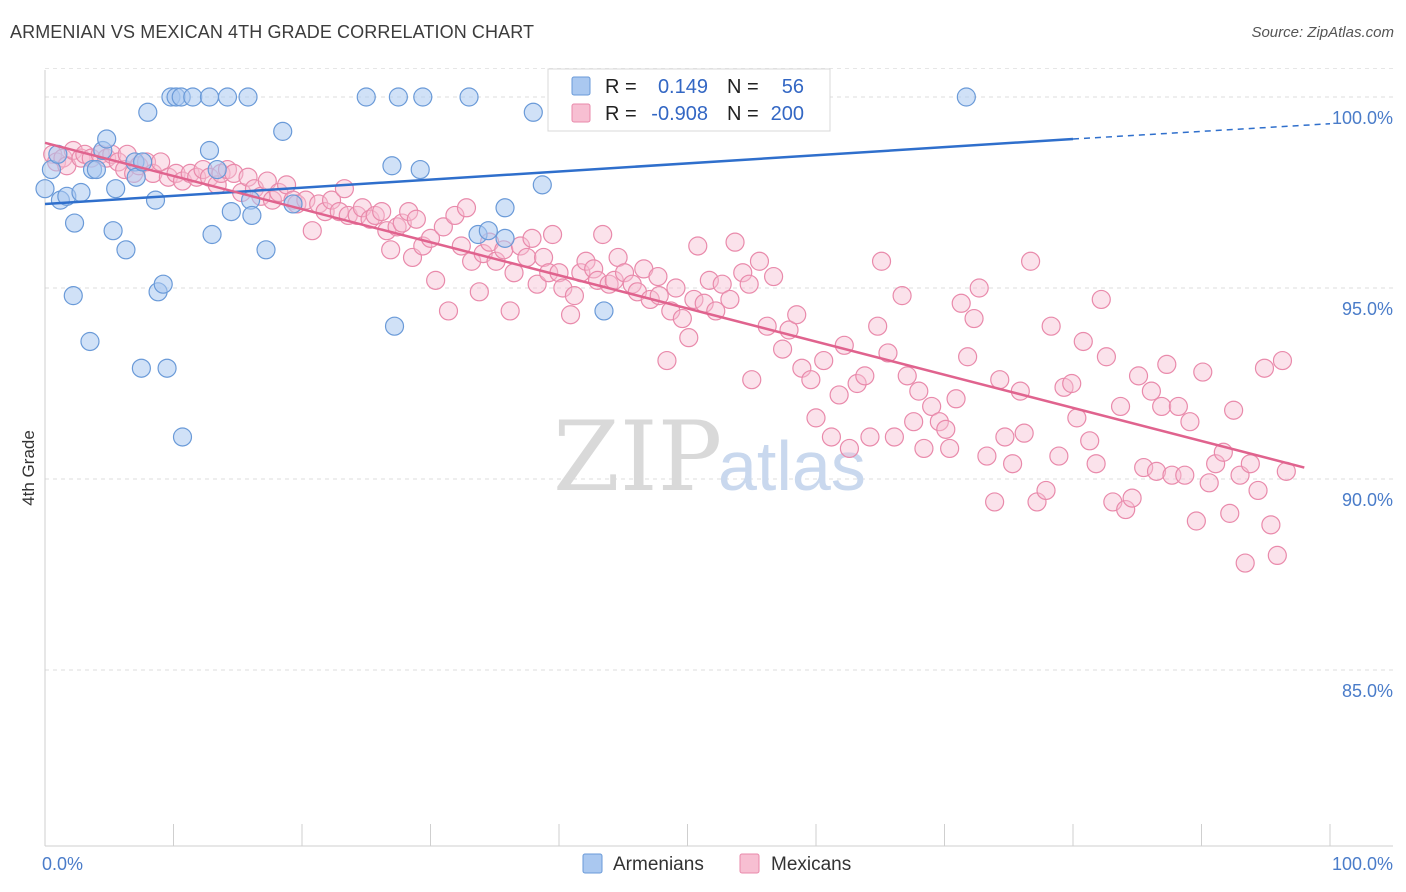 The image size is (1406, 892). What do you see at coordinates (689, 100) in the screenshot?
I see `correlation-legend: R = 0.149 N = 56 R = -0.908 N = 200` at bounding box center [689, 100].